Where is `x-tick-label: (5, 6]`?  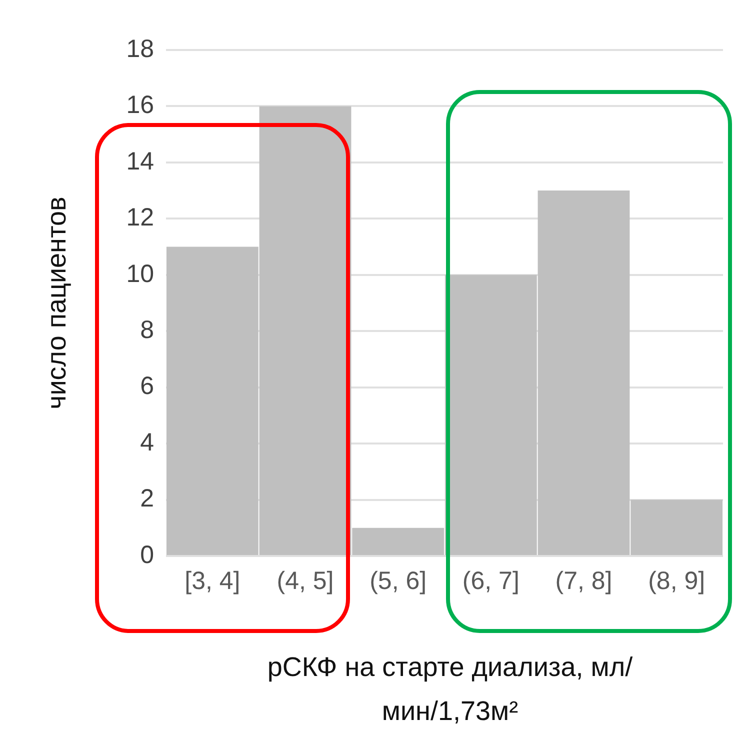
x-tick-label: (5, 6] is located at coordinates (398, 580).